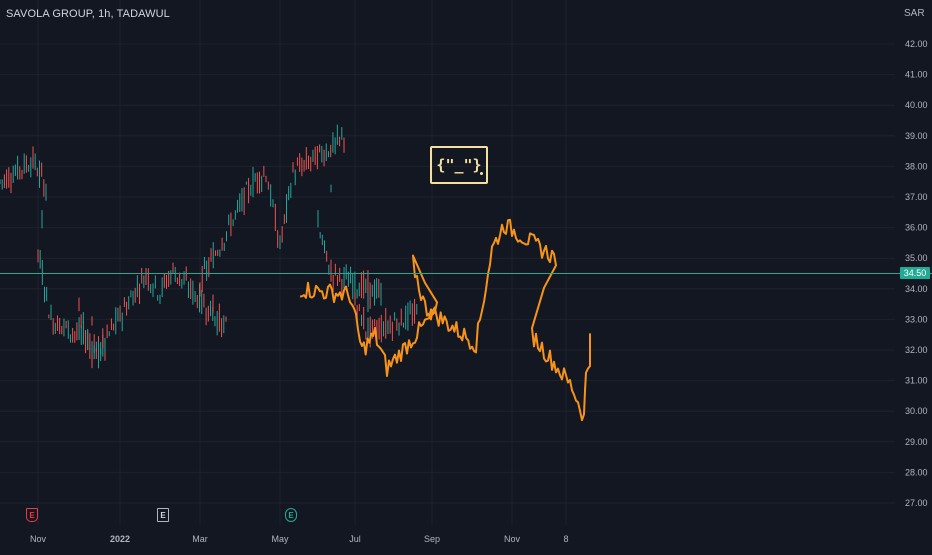 This screenshot has height=555, width=932. I want to click on price-tick-label: 42.00, so click(916, 44).